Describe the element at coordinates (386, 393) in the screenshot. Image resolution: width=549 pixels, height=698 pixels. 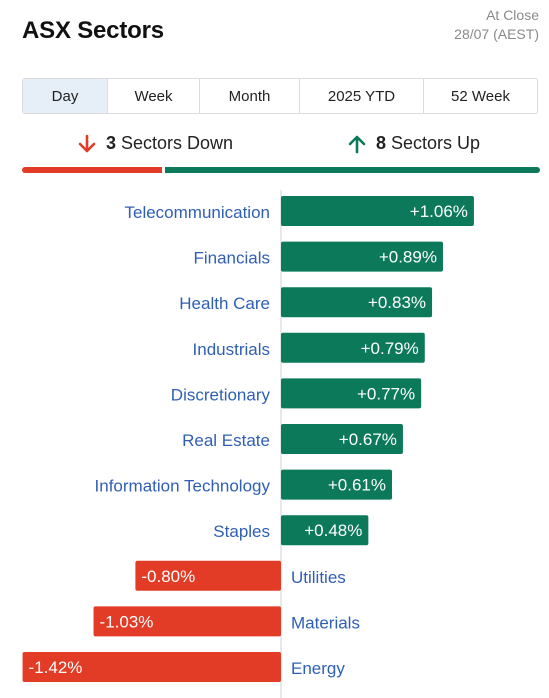
I see `bar-value-label: +0.77%` at that location.